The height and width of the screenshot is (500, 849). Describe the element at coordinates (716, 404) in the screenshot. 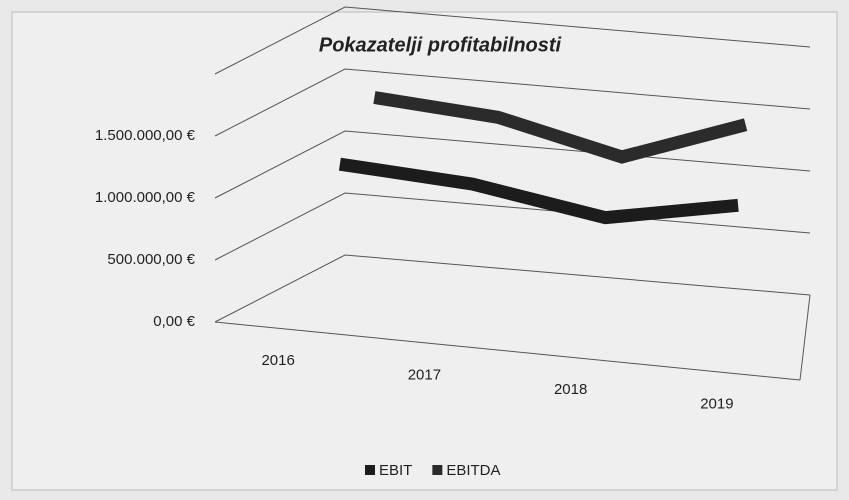

I see `x-tick-label: 2019` at that location.